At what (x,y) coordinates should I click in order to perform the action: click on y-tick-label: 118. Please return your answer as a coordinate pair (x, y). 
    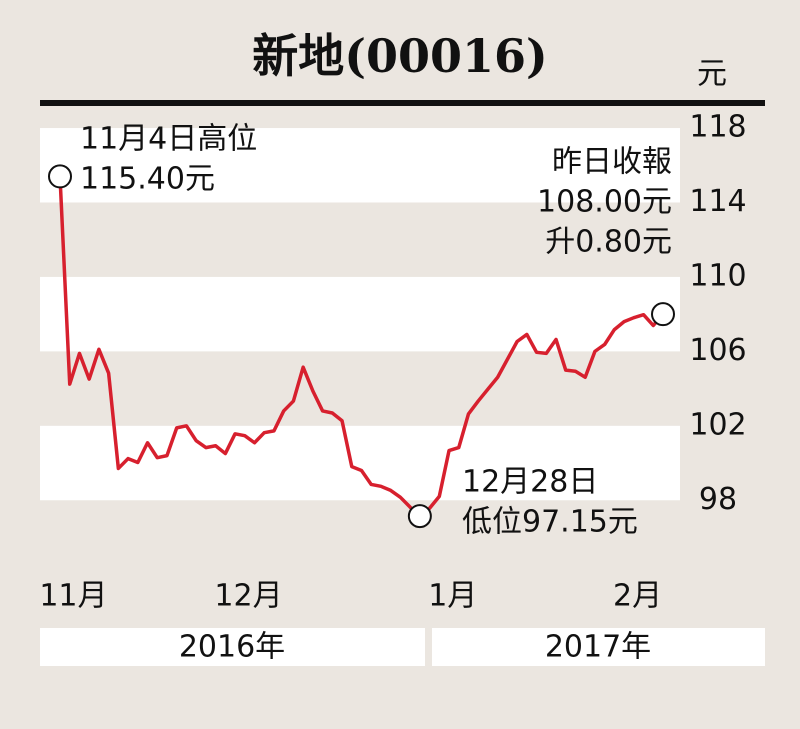
    Looking at the image, I should click on (717, 127).